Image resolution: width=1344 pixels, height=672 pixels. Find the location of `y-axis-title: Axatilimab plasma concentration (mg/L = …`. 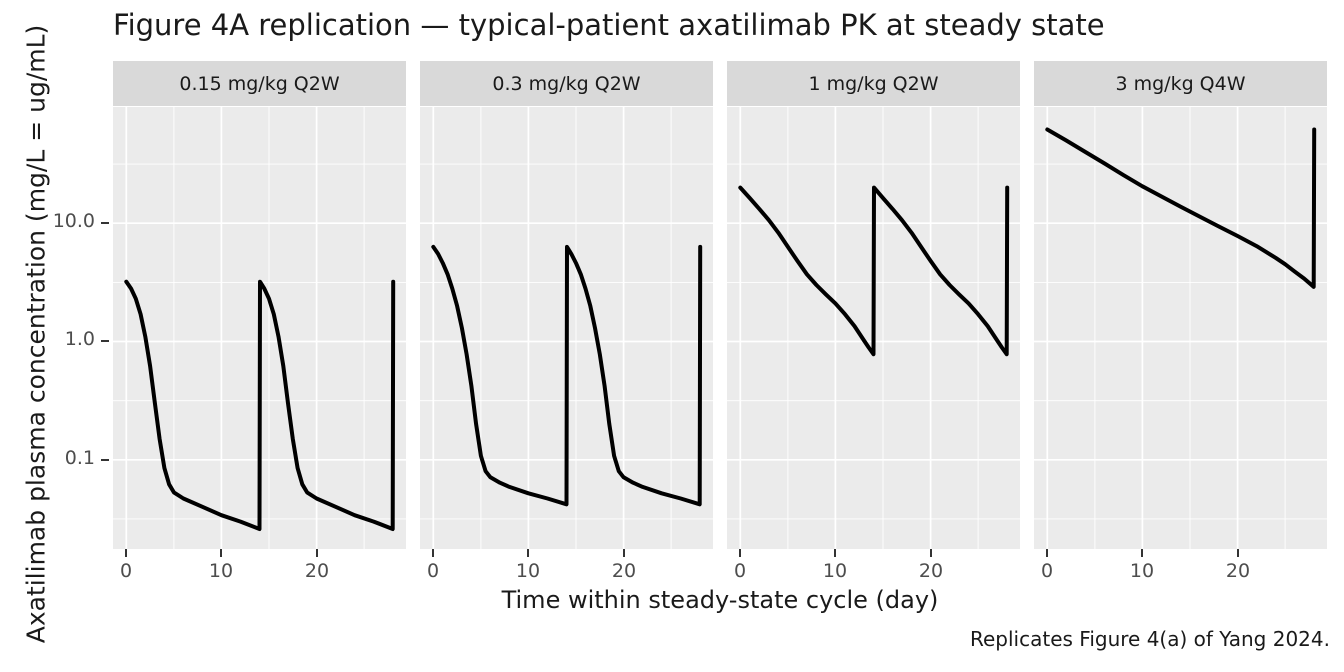

y-axis-title: Axatilimab plasma concentration (mg/L = … is located at coordinates (36, 334).